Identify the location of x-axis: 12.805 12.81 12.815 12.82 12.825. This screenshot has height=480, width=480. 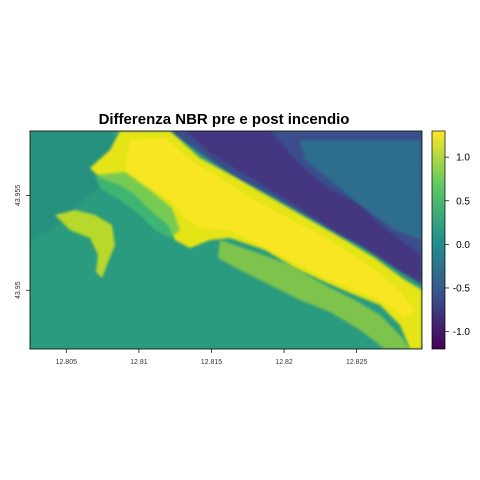
(212, 357).